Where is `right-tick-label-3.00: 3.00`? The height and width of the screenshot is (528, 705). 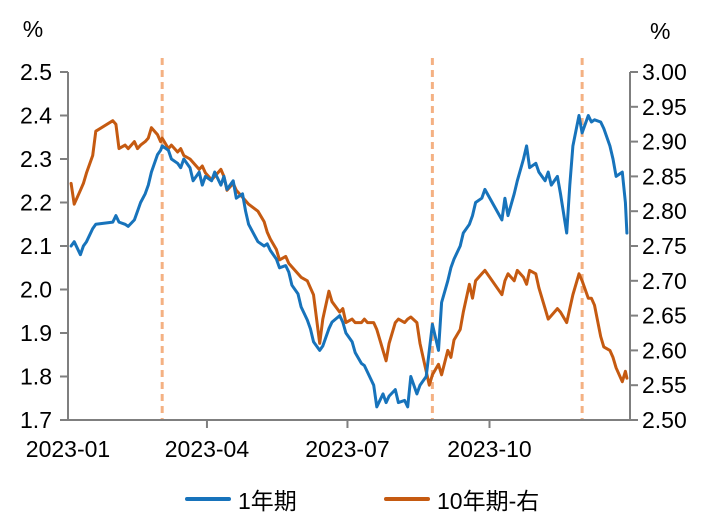 right-tick-label-3.00: 3.00 is located at coordinates (664, 72).